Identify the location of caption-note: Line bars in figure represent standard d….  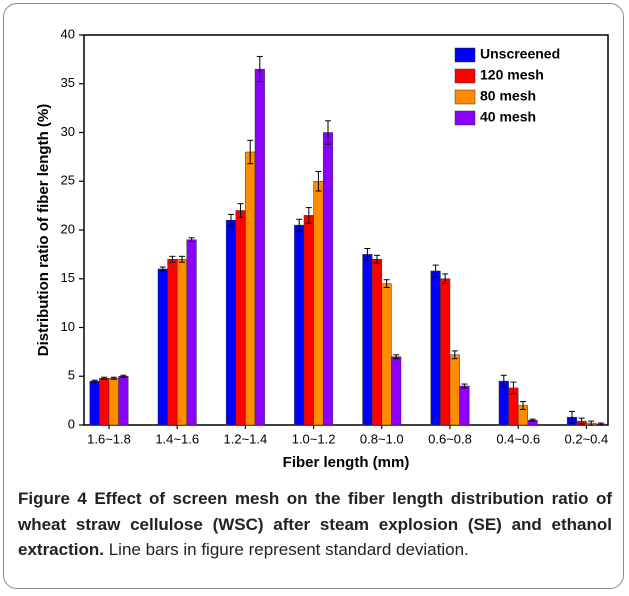
(288, 549).